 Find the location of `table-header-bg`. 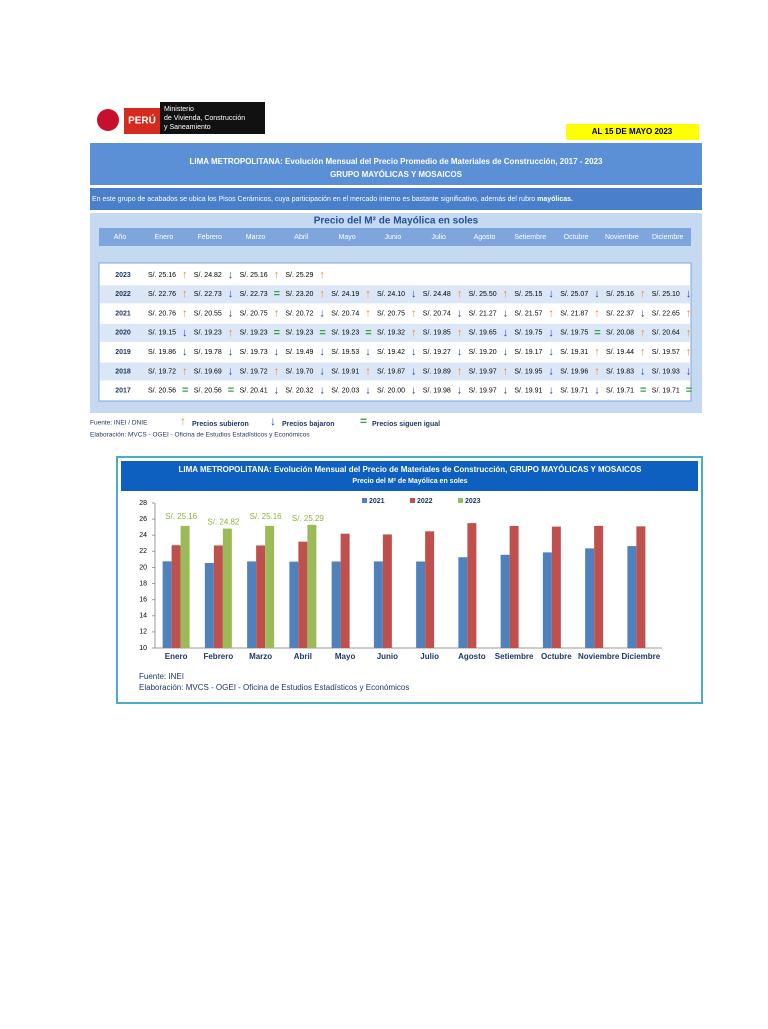

table-header-bg is located at coordinates (395, 237).